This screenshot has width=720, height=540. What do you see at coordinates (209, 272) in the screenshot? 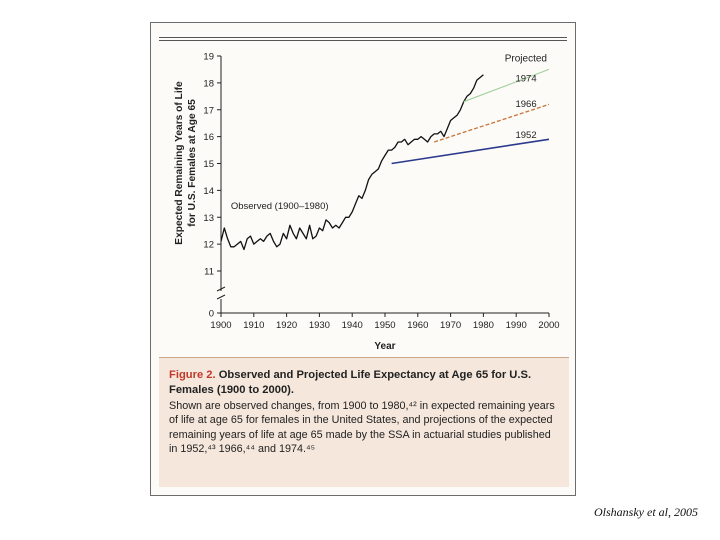
I see `y-tick-label: 11` at bounding box center [209, 272].